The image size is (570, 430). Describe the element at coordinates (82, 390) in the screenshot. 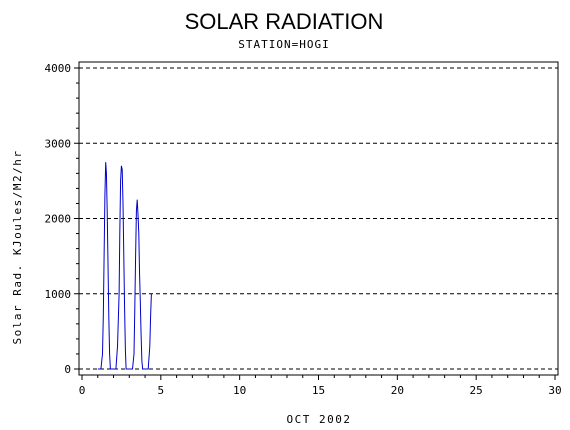

I see `x-tick-label: 0` at that location.